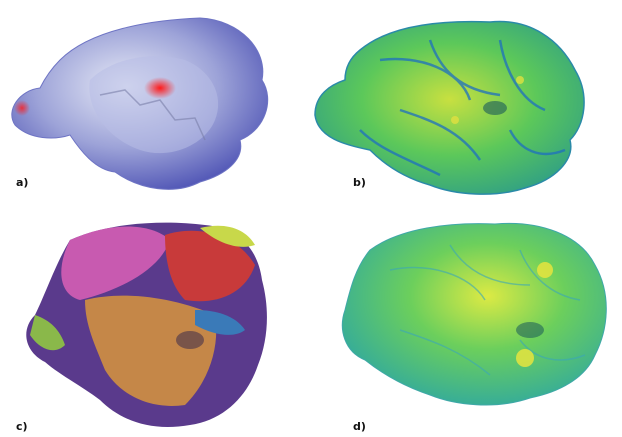 The image size is (622, 437). Describe the element at coordinates (359, 426) in the screenshot. I see `panel-label-d: d)` at that location.